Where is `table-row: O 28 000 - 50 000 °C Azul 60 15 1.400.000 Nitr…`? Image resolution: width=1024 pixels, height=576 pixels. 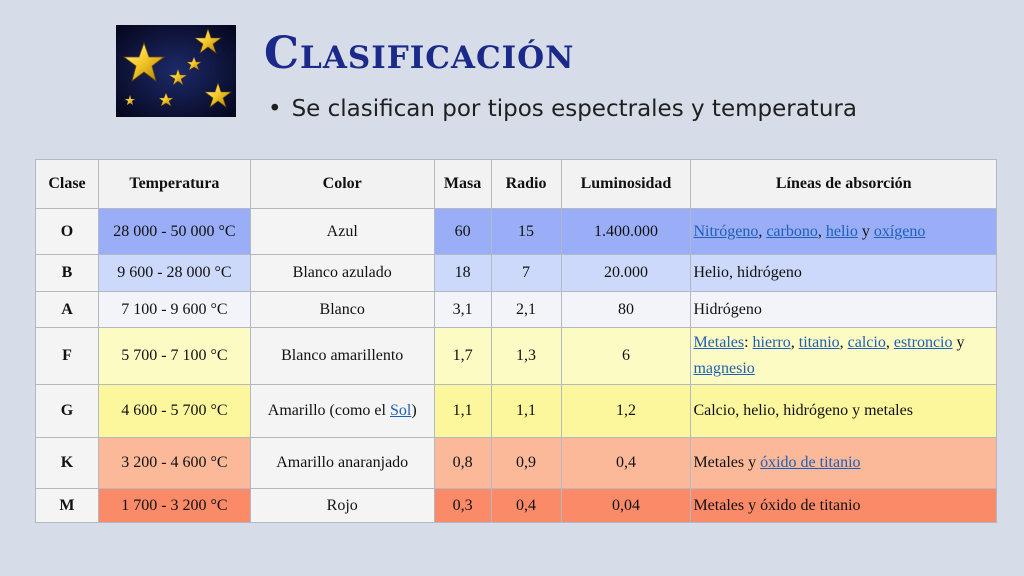
table-row: O 28 000 - 50 000 °C Azul 60 15 1.400.000 Nitr… is located at coordinates (516, 231).